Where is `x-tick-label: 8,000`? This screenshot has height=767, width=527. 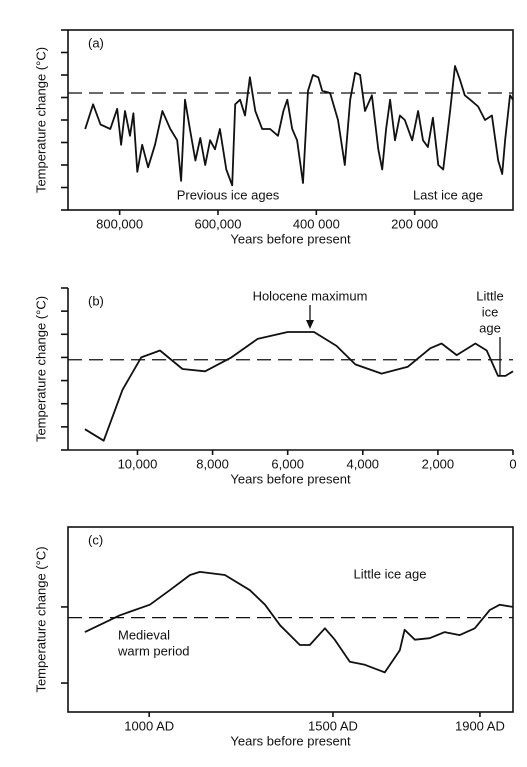 x-tick-label: 8,000 is located at coordinates (212, 463).